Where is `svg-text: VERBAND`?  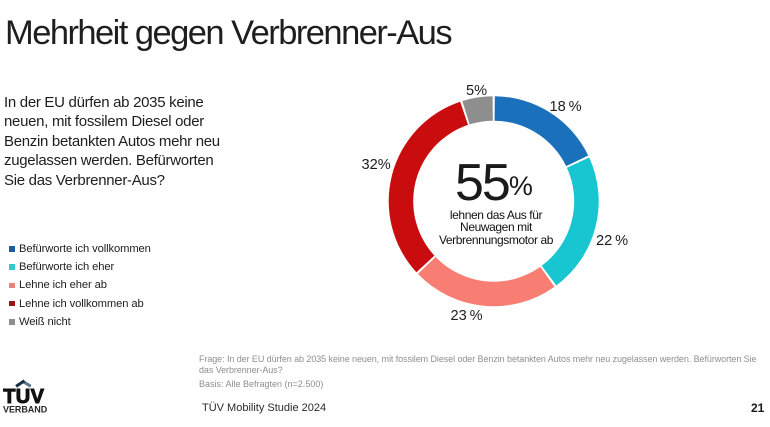 svg-text: VERBAND is located at coordinates (25, 409).